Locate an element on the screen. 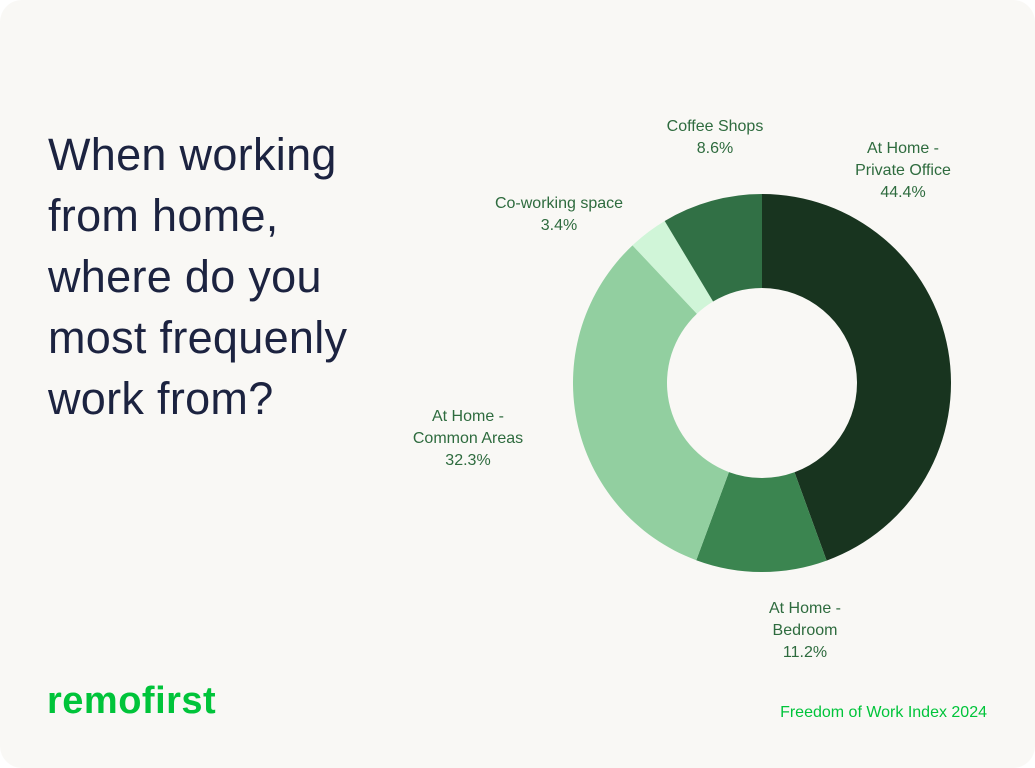  slice-label-text: Co-working space is located at coordinates (559, 203).